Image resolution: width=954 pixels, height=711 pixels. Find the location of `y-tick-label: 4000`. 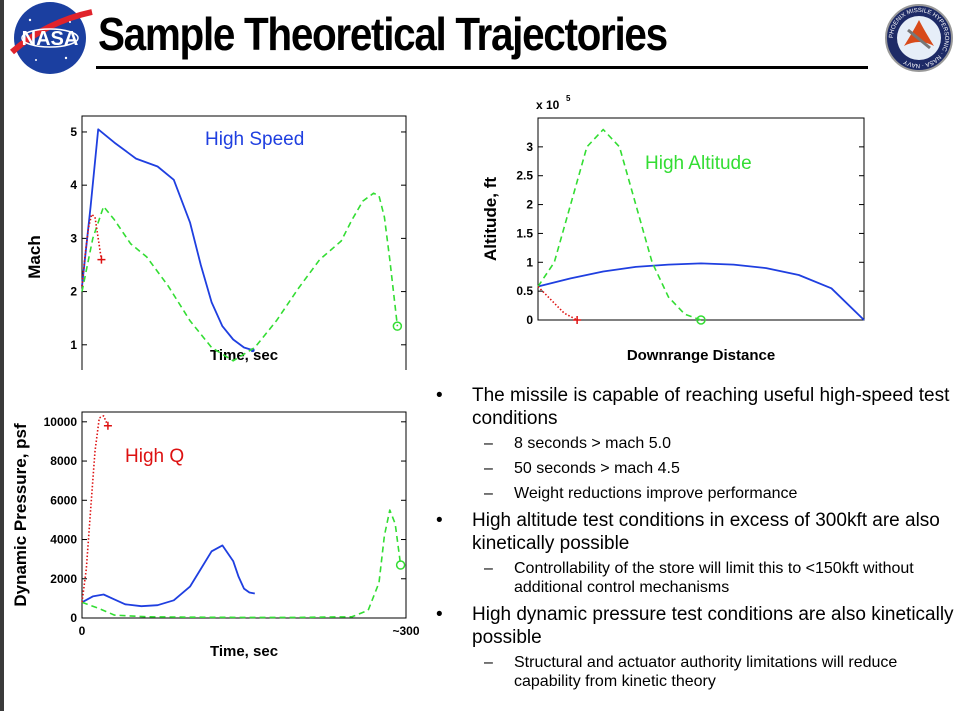

y-tick-label: 4000 is located at coordinates (63, 540).